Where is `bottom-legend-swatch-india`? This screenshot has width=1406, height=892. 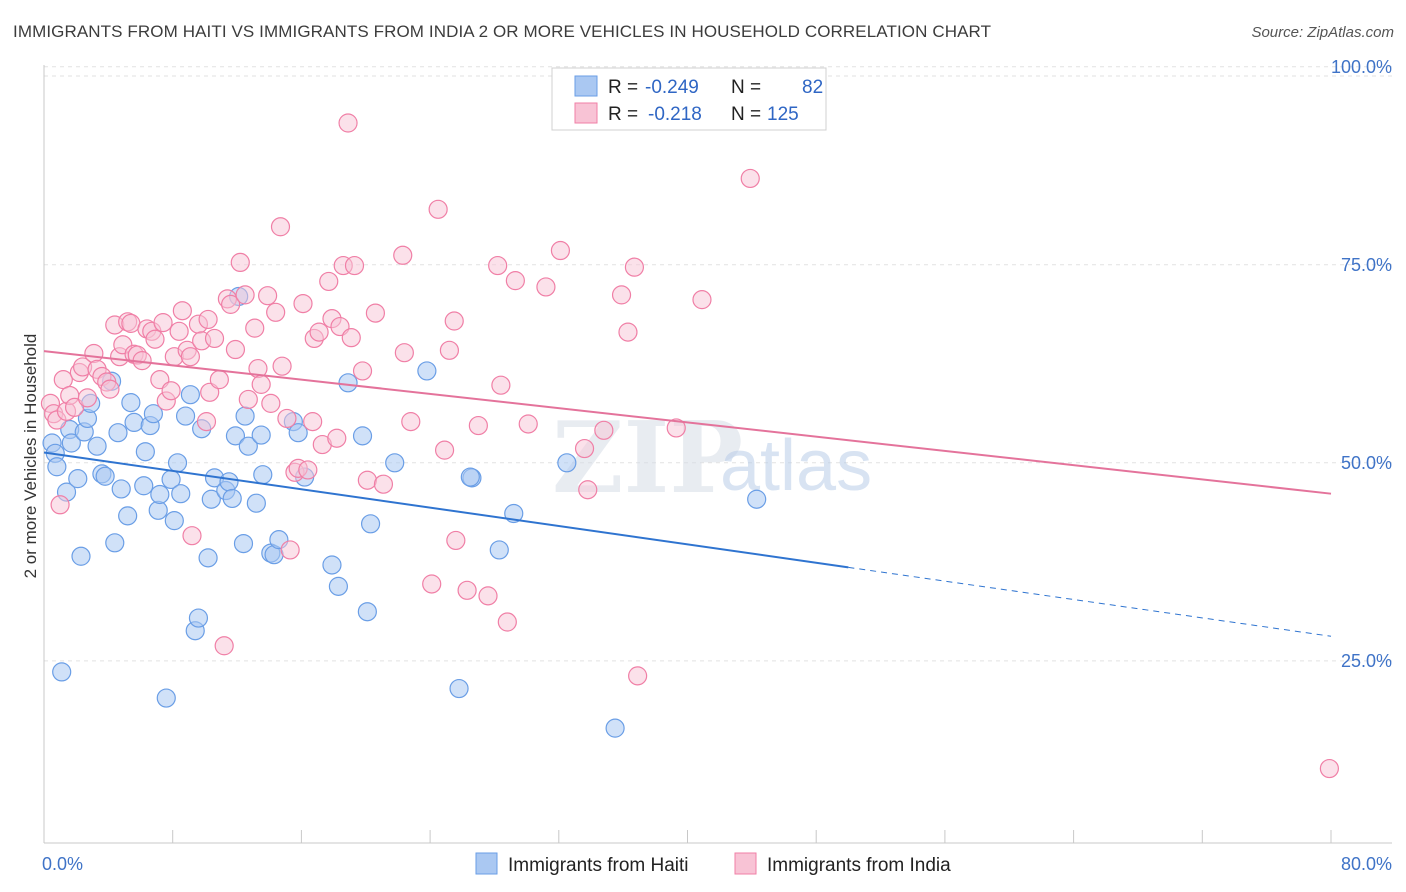 bottom-legend-swatch-india is located at coordinates (745, 863).